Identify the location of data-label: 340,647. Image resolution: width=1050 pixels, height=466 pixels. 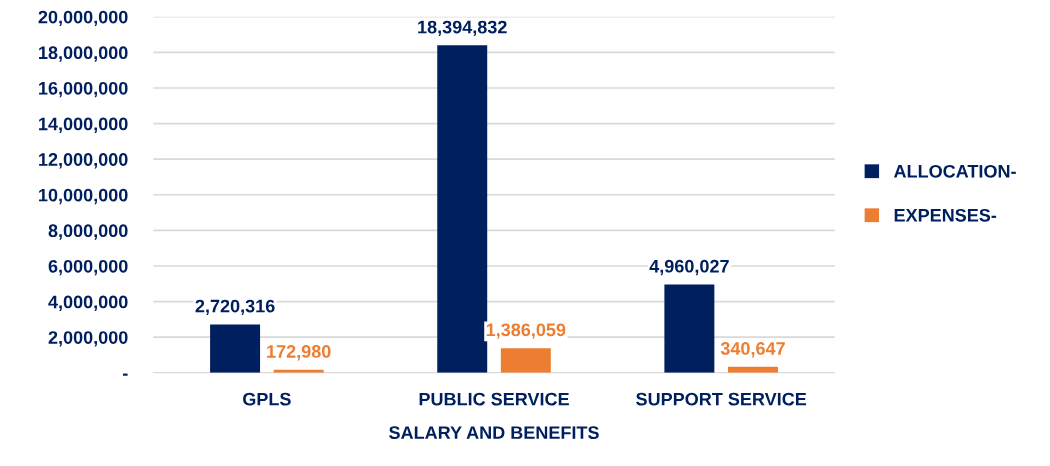
(752, 350).